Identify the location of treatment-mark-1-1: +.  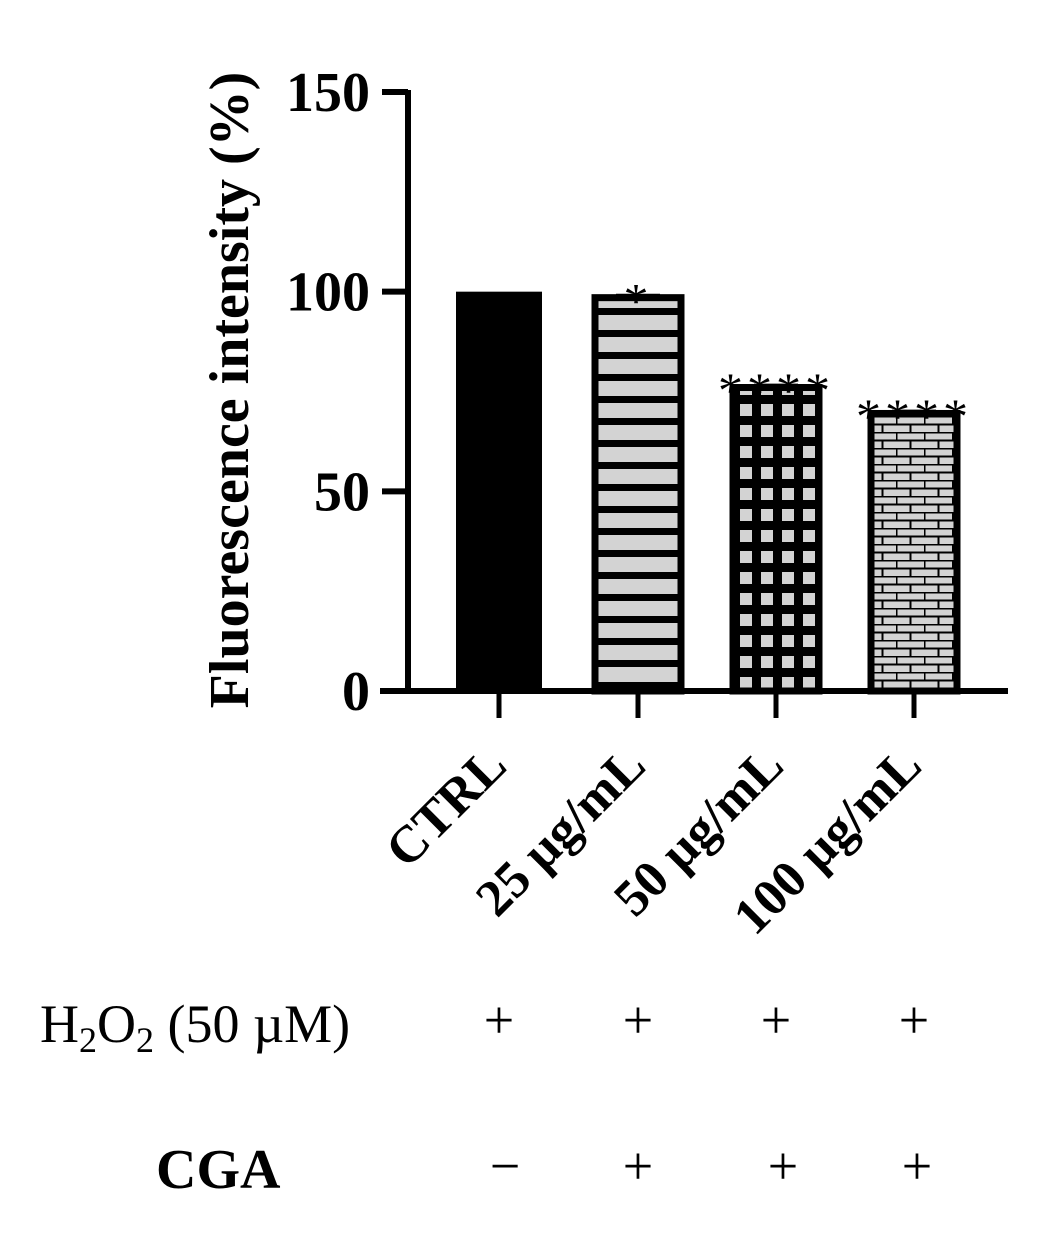
(638, 1166).